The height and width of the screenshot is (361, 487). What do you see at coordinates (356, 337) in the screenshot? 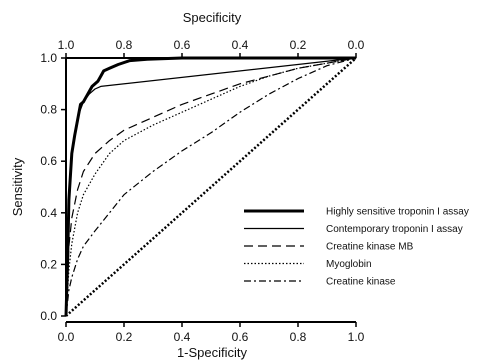
I see `x-tick-label: 1.0` at bounding box center [356, 337].